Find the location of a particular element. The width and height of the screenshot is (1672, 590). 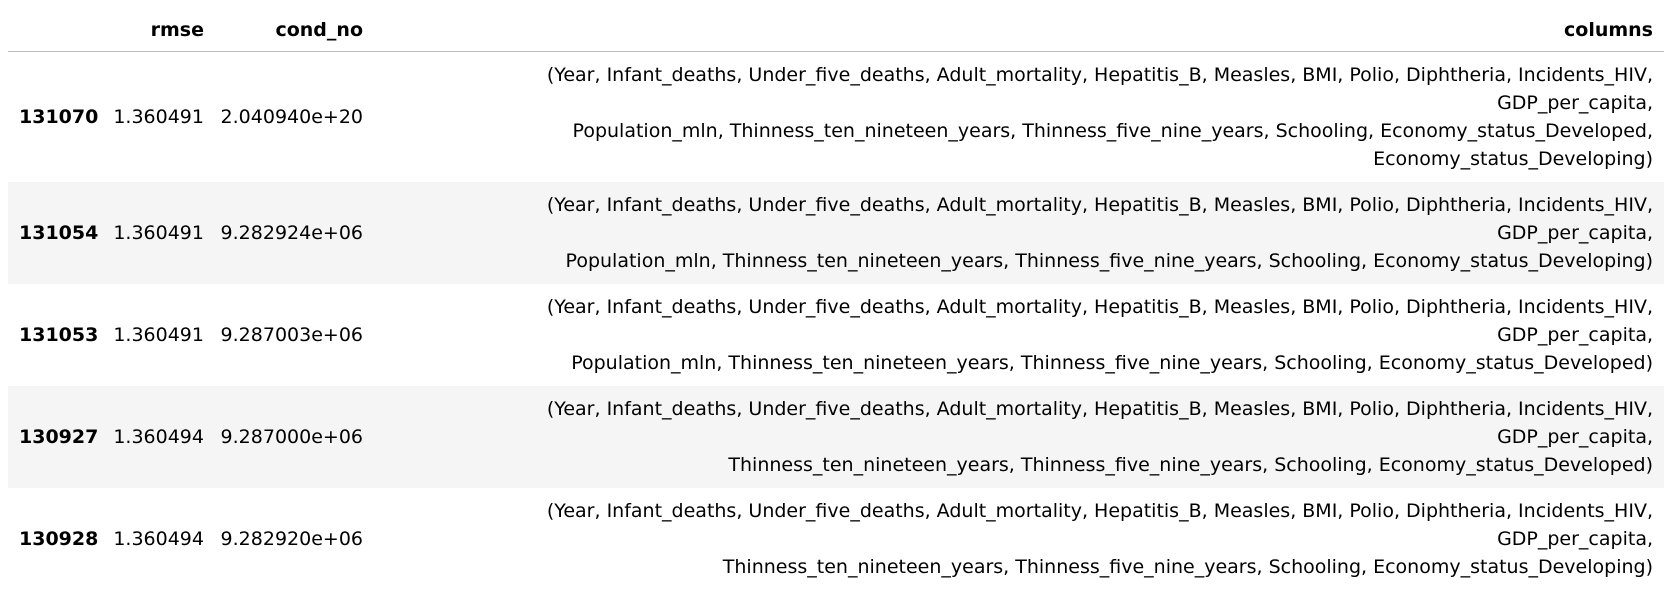

cell-columns-line: Economy_status_Developing) is located at coordinates (1023, 159).